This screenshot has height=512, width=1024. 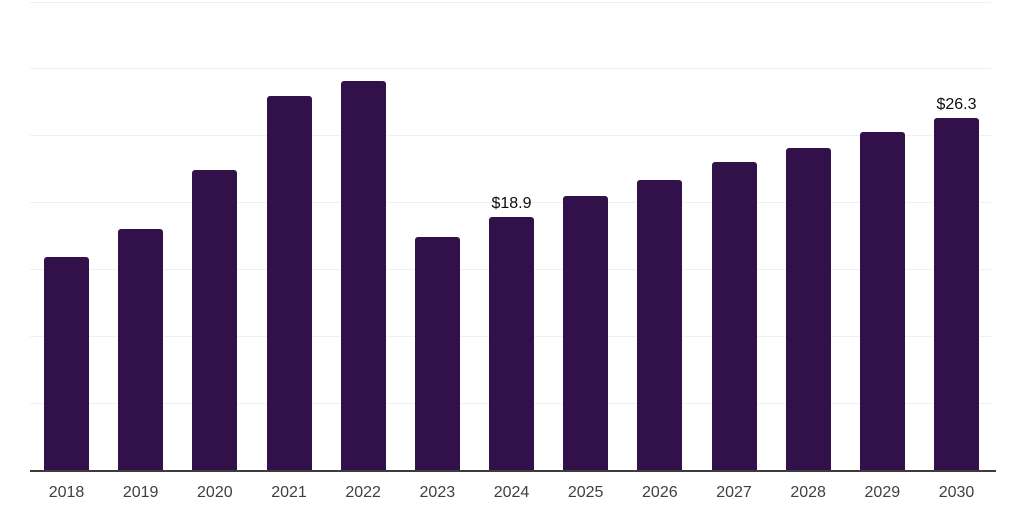 What do you see at coordinates (437, 353) in the screenshot?
I see `bar-2023` at bounding box center [437, 353].